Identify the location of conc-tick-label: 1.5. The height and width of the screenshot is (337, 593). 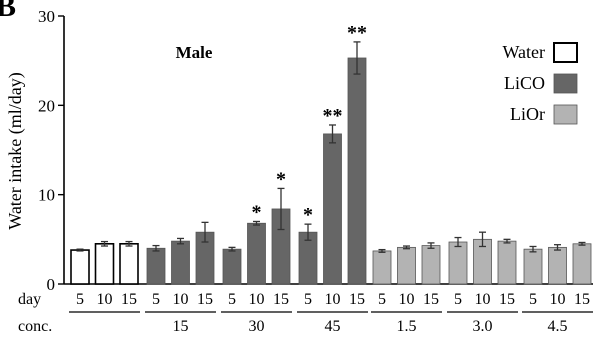
(407, 326).